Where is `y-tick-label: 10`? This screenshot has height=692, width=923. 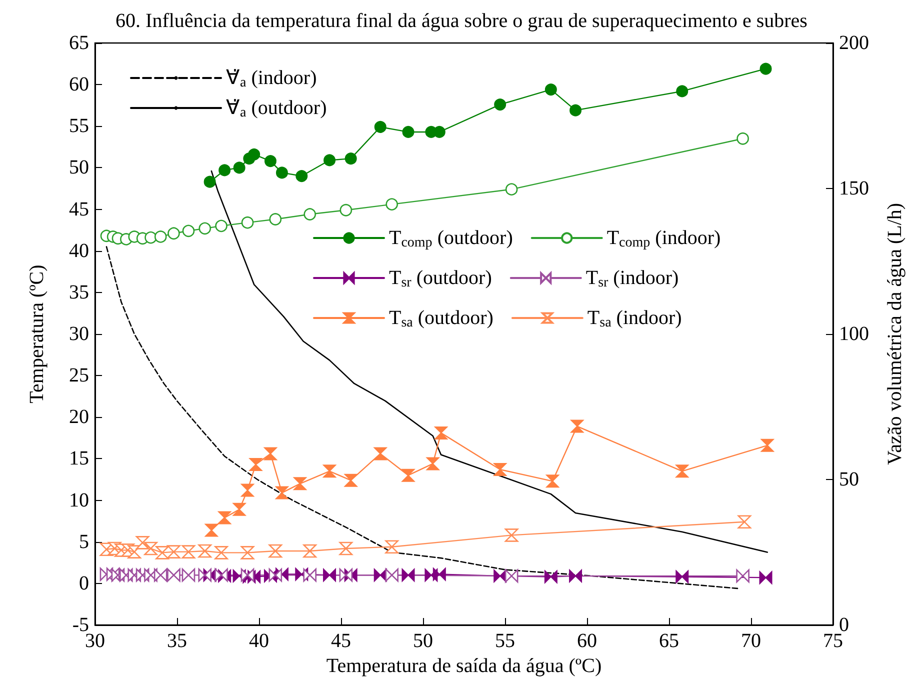 y-tick-label: 10 is located at coordinates (79, 500).